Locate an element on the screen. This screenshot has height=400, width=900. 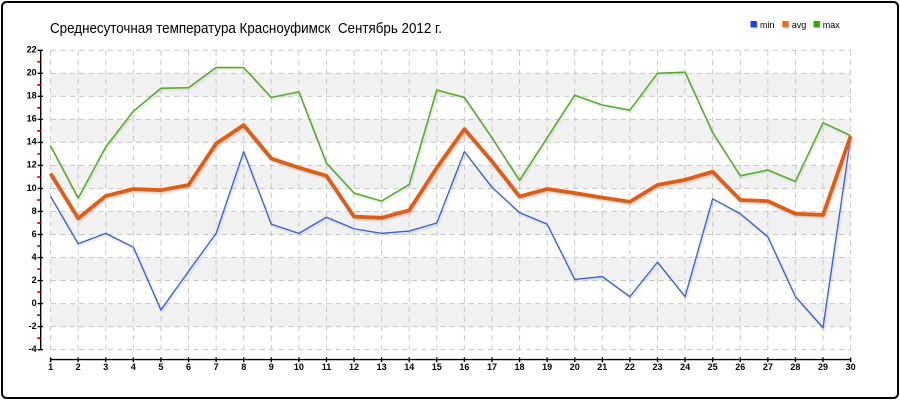
svg-text: min is located at coordinates (767, 25).